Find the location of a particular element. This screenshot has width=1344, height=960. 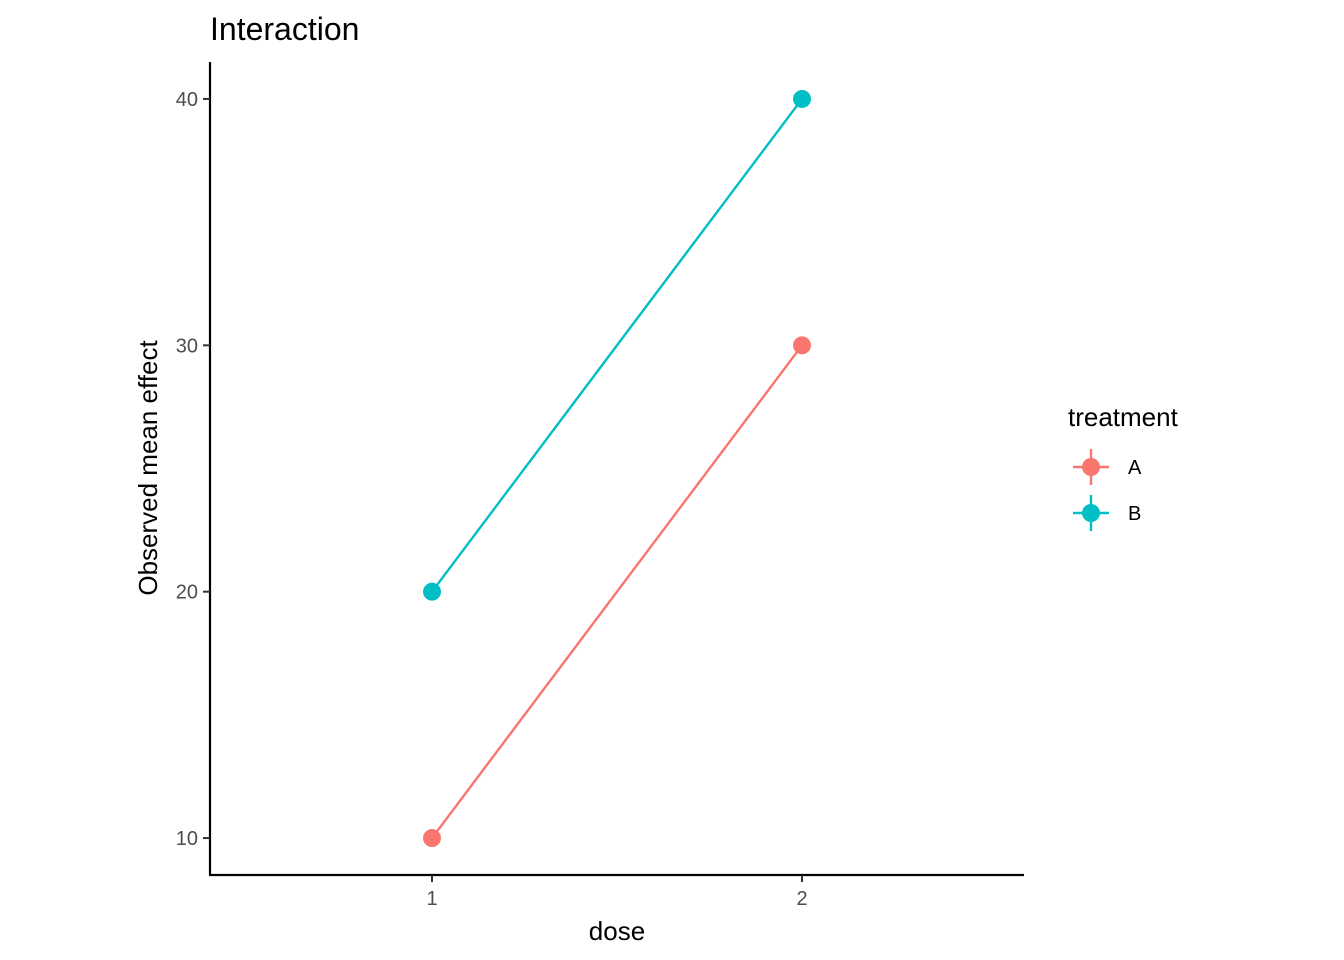

x-tick-label: 1 is located at coordinates (431, 899).